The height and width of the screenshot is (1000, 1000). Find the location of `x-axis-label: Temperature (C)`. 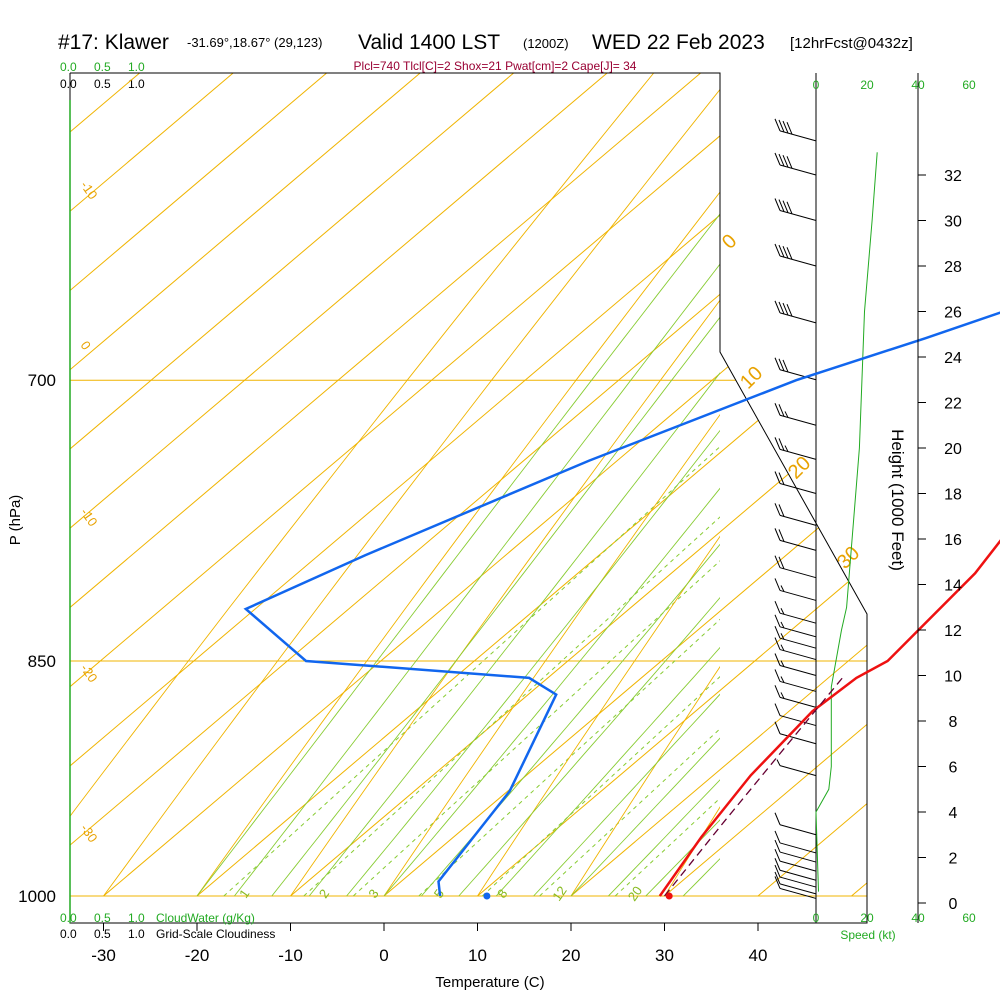

x-axis-label: Temperature (C) is located at coordinates (489, 982).